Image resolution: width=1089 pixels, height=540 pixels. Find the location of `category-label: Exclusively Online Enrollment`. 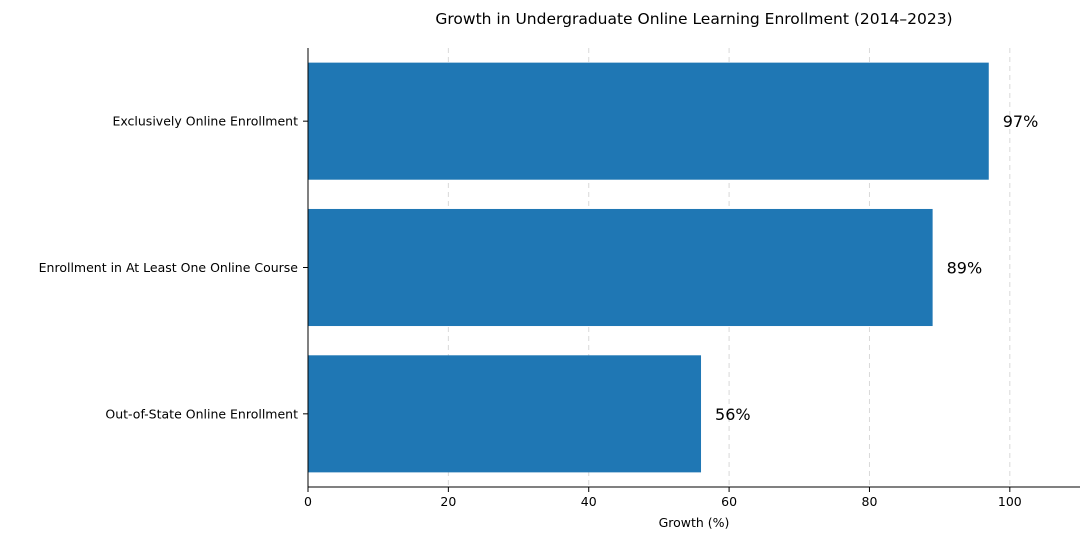

category-label: Exclusively Online Enrollment is located at coordinates (205, 121).